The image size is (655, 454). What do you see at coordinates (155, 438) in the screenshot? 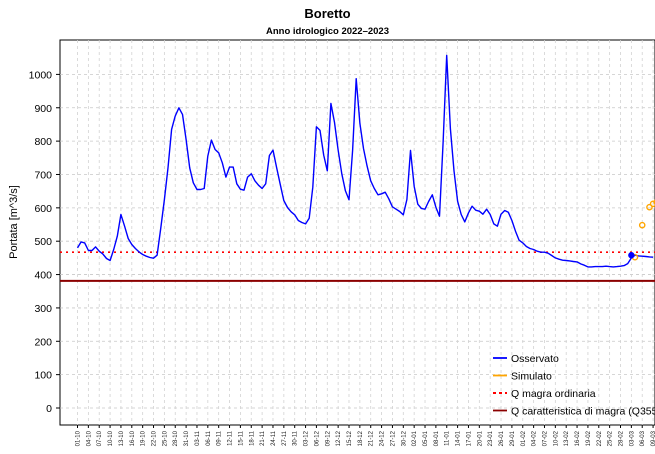
I see `x-tick-label: 22-10` at bounding box center [155, 438].